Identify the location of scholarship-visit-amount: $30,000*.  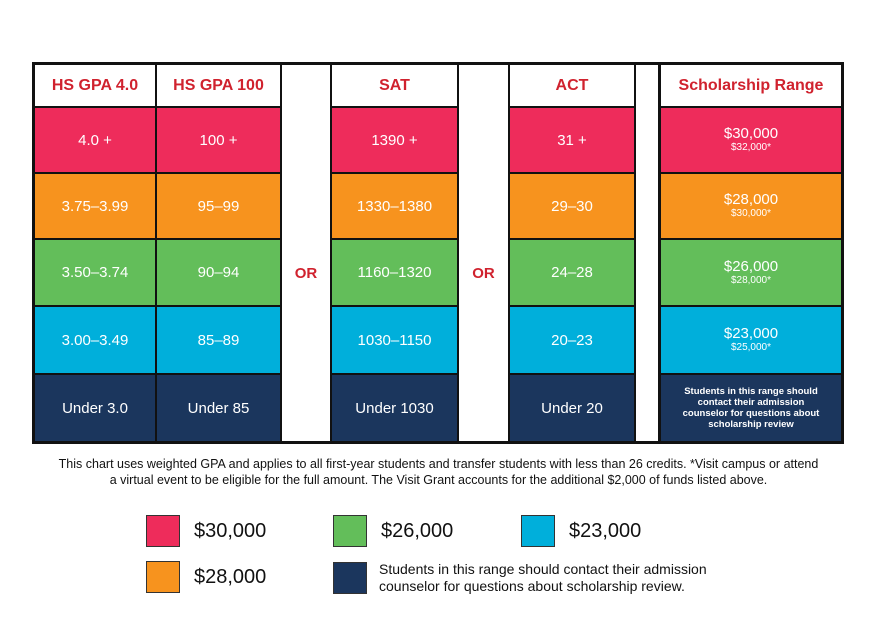
(751, 213).